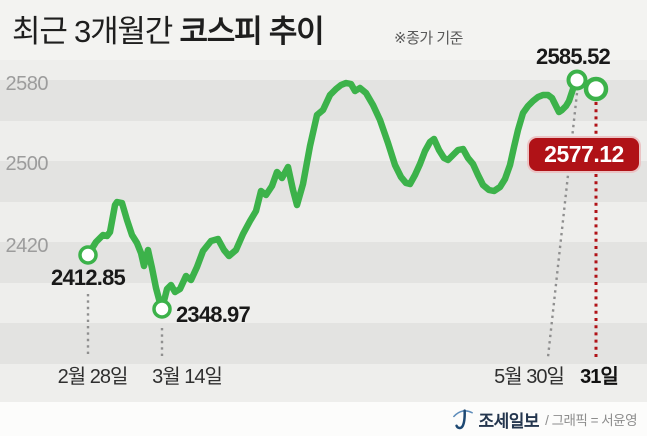 This screenshot has width=647, height=436. I want to click on footer-credit-bar: 조세일보 / 그래픽 = 서윤영, so click(323, 419).